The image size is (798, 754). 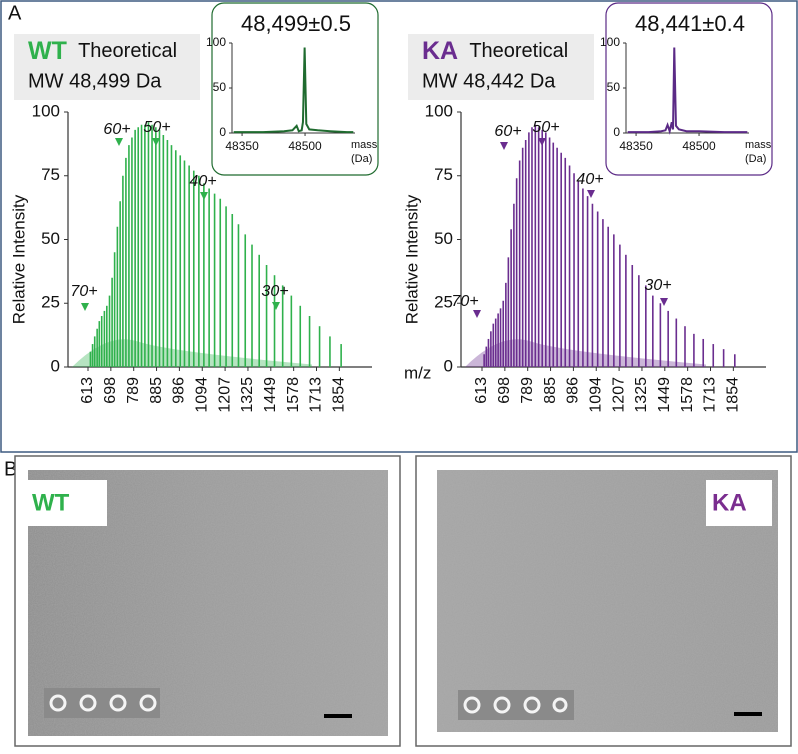 I want to click on mw: MW 48,442 Da, so click(x=489, y=81).